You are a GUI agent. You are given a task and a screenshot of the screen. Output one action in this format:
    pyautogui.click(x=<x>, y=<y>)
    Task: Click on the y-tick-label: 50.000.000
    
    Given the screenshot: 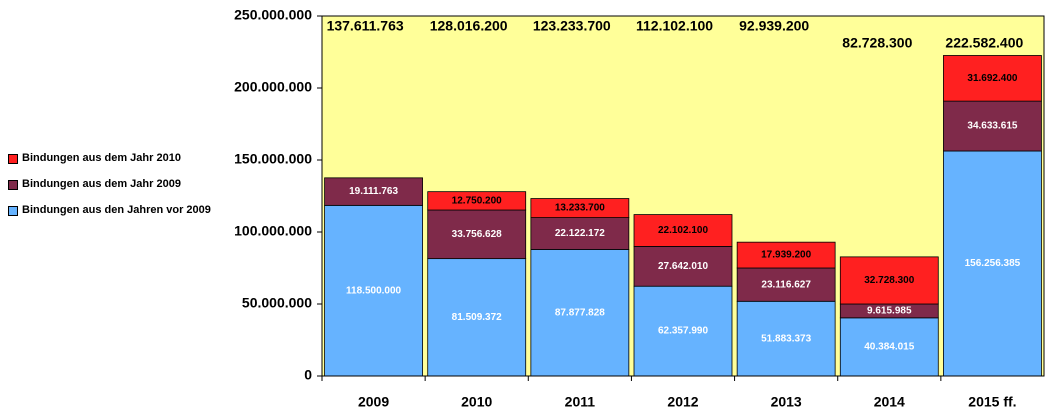 What is the action you would take?
    pyautogui.click(x=277, y=303)
    